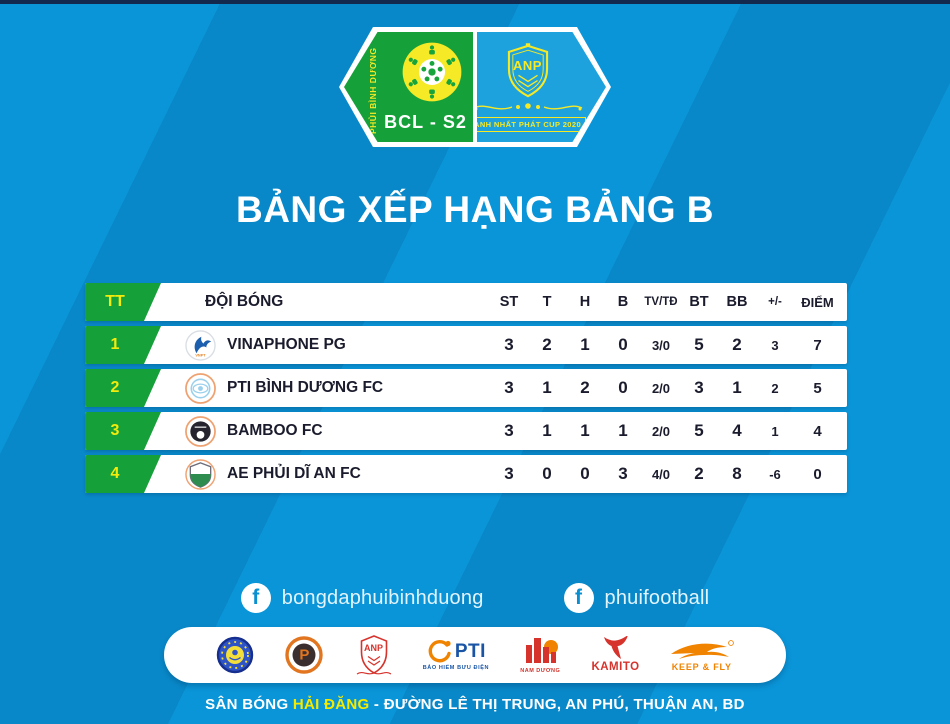 The height and width of the screenshot is (724, 950). I want to click on col-header-diem: ĐIỂM, so click(817, 302).